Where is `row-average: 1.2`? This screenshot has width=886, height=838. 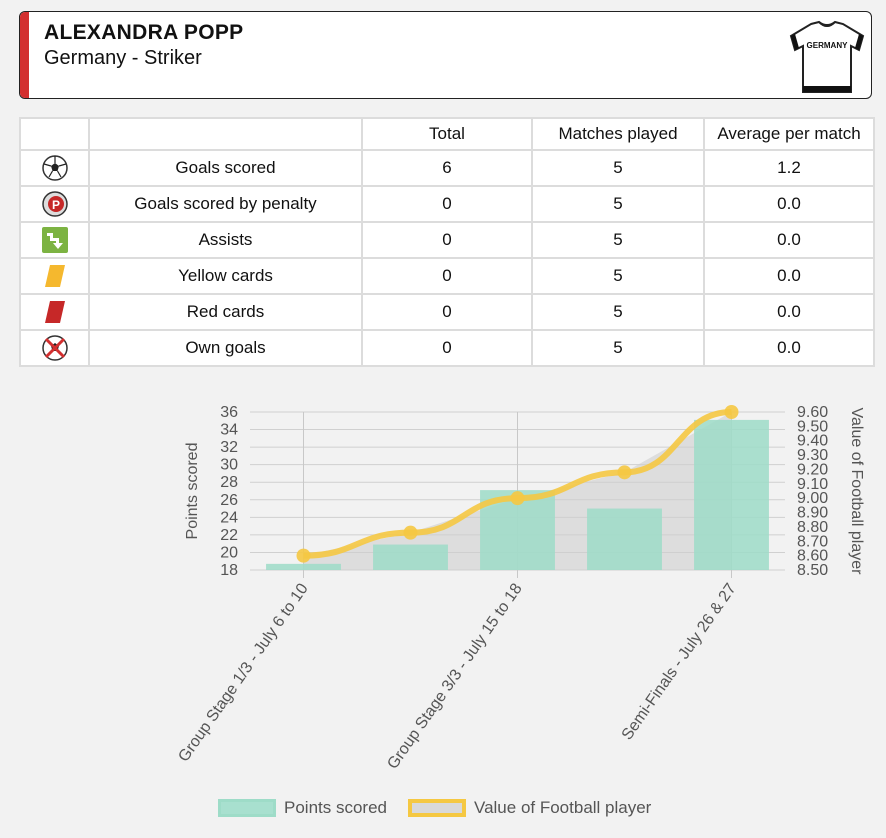 row-average: 1.2 is located at coordinates (789, 168).